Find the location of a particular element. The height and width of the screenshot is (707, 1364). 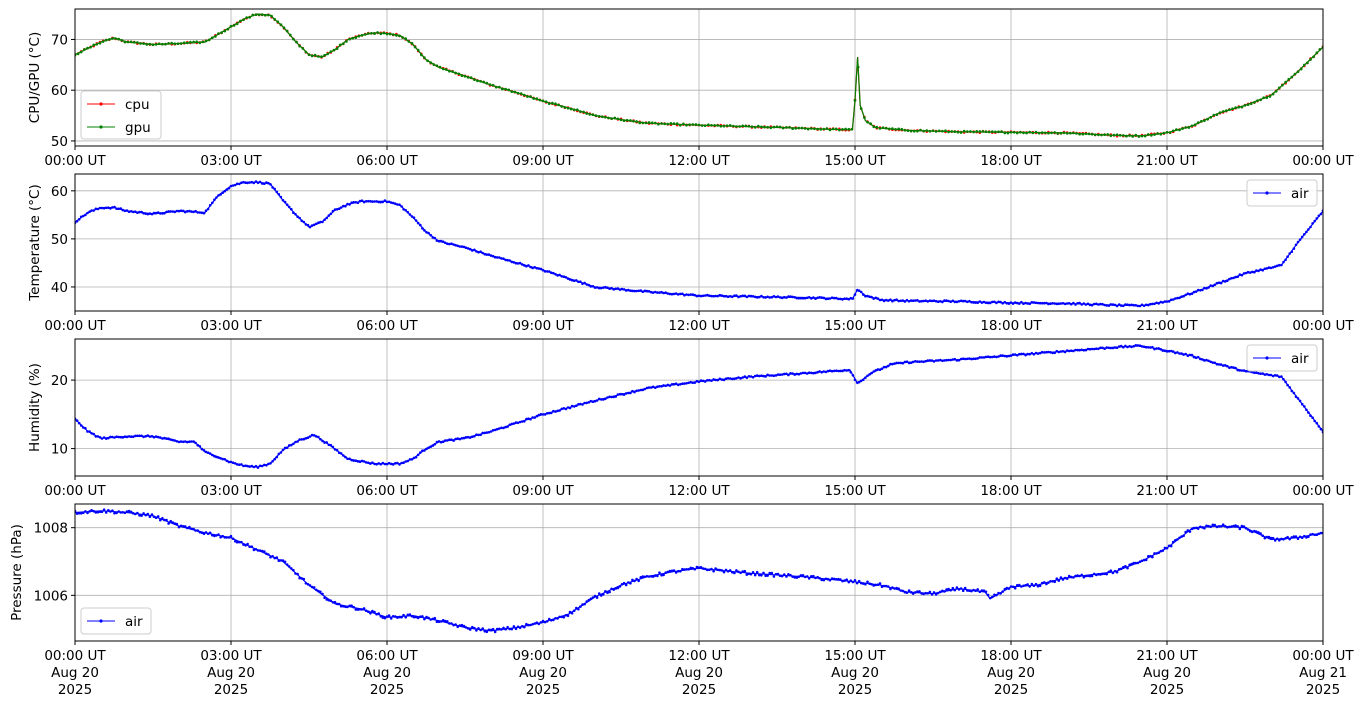

x-tick-label: 12:00 UT is located at coordinates (699, 326).